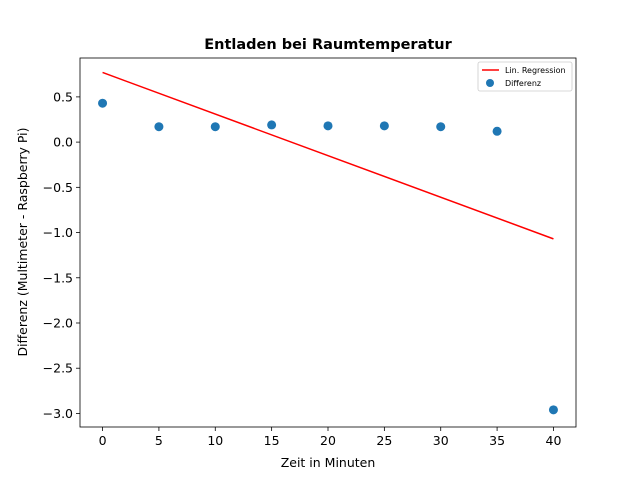  I want to click on y-tick-label: −3.0, so click(58, 413).